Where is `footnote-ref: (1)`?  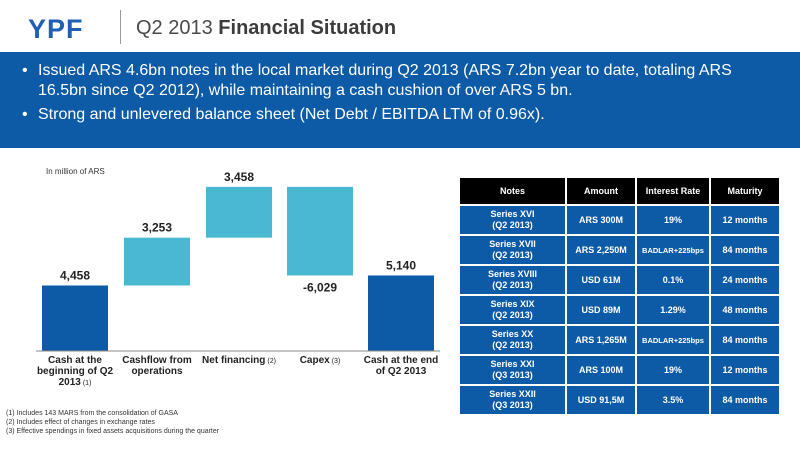 footnote-ref: (1) is located at coordinates (87, 383).